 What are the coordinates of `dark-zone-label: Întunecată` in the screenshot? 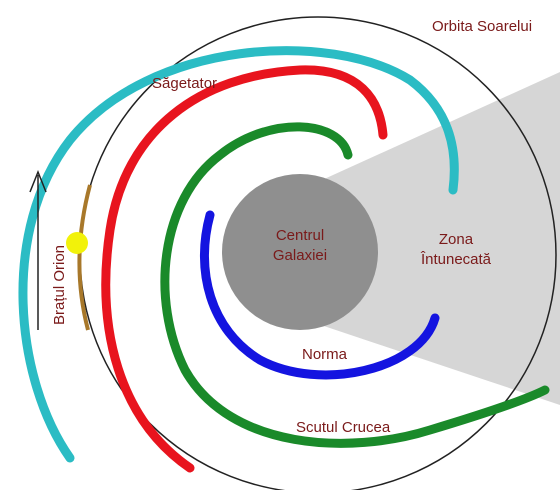 It's located at (456, 259).